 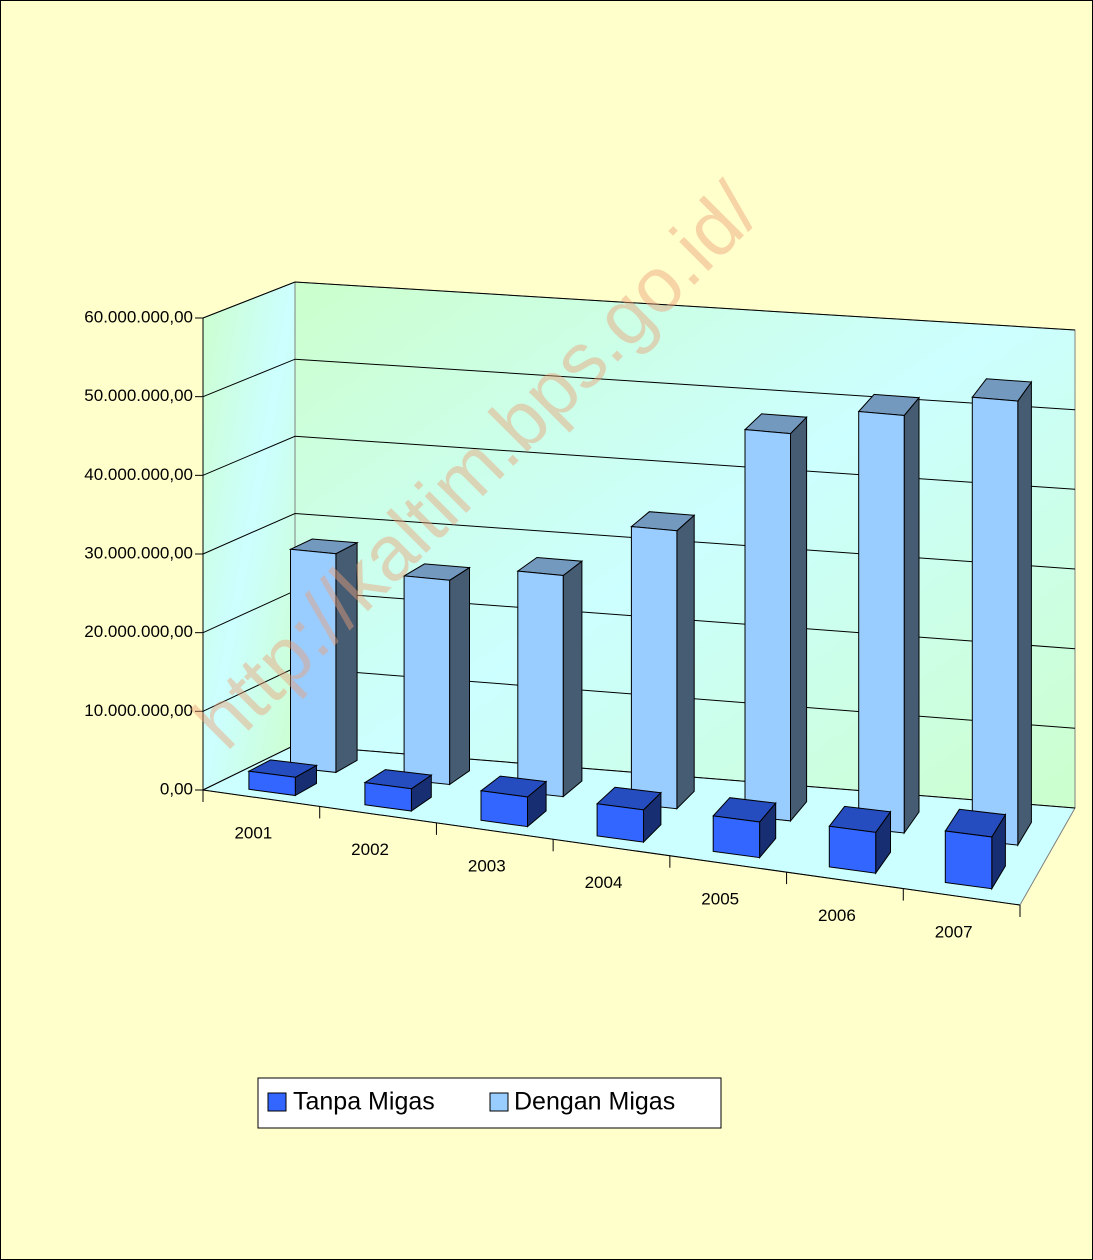 What do you see at coordinates (594, 1102) in the screenshot?
I see `legend-label: Dengan Migas` at bounding box center [594, 1102].